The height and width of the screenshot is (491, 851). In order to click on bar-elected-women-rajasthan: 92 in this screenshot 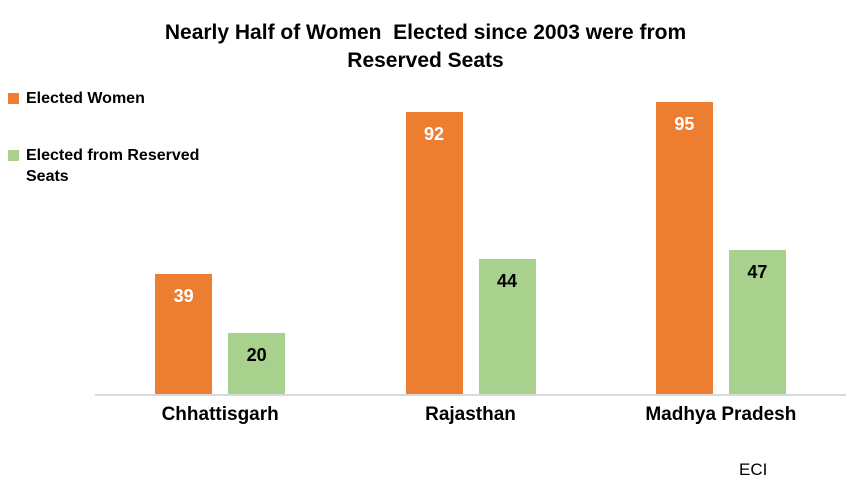, I will do `click(434, 253)`.